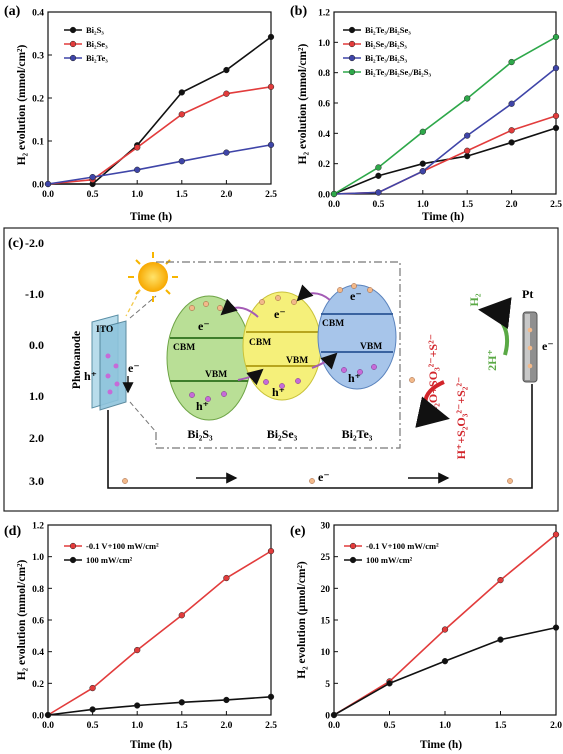 The height and width of the screenshot is (754, 563). Describe the element at coordinates (36, 345) in the screenshot. I see `potential-tick: 0.0` at that location.